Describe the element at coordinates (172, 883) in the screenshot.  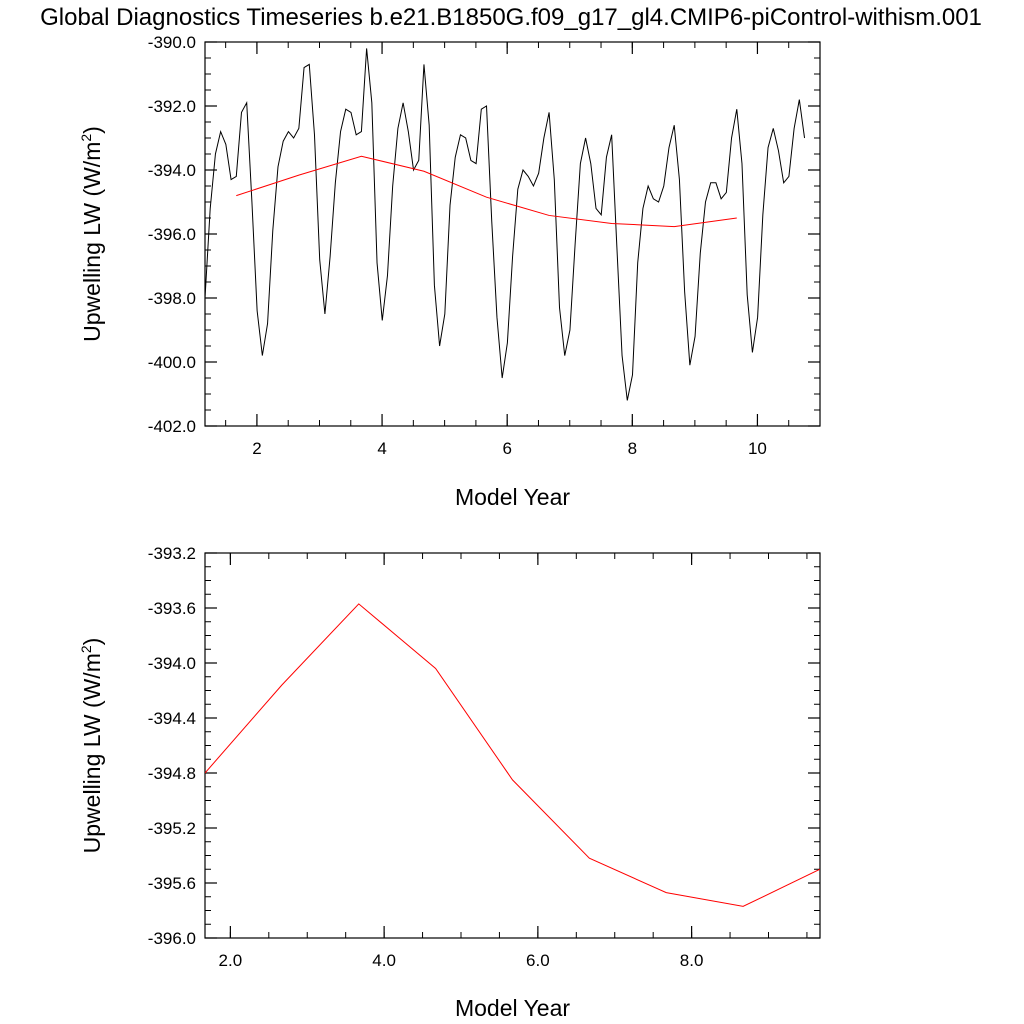
I see `y-tick-label: -395.6` at that location.